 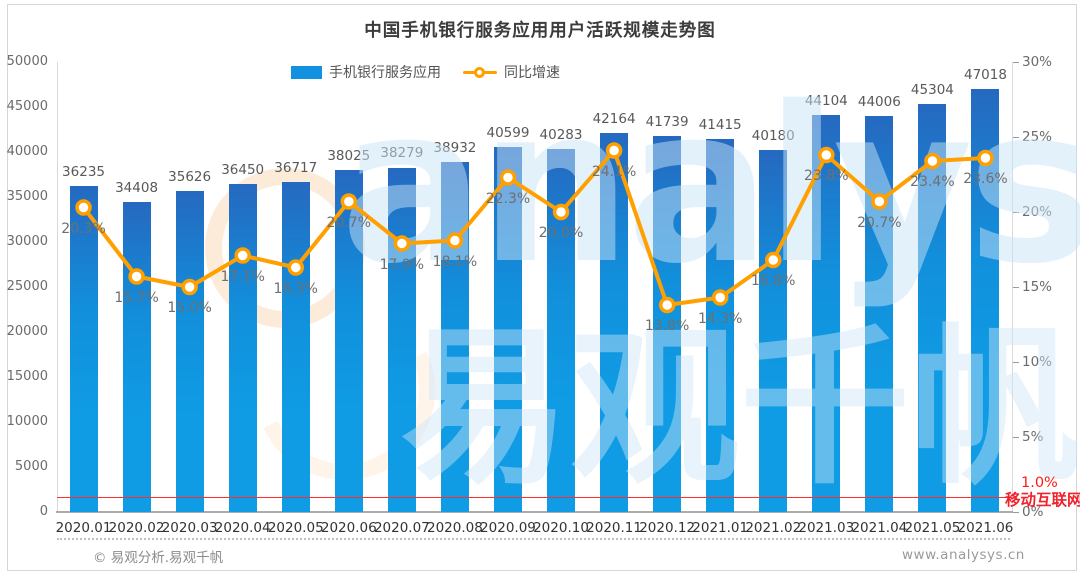 What do you see at coordinates (667, 305) in the screenshot?
I see `line-marker-2020.12` at bounding box center [667, 305].